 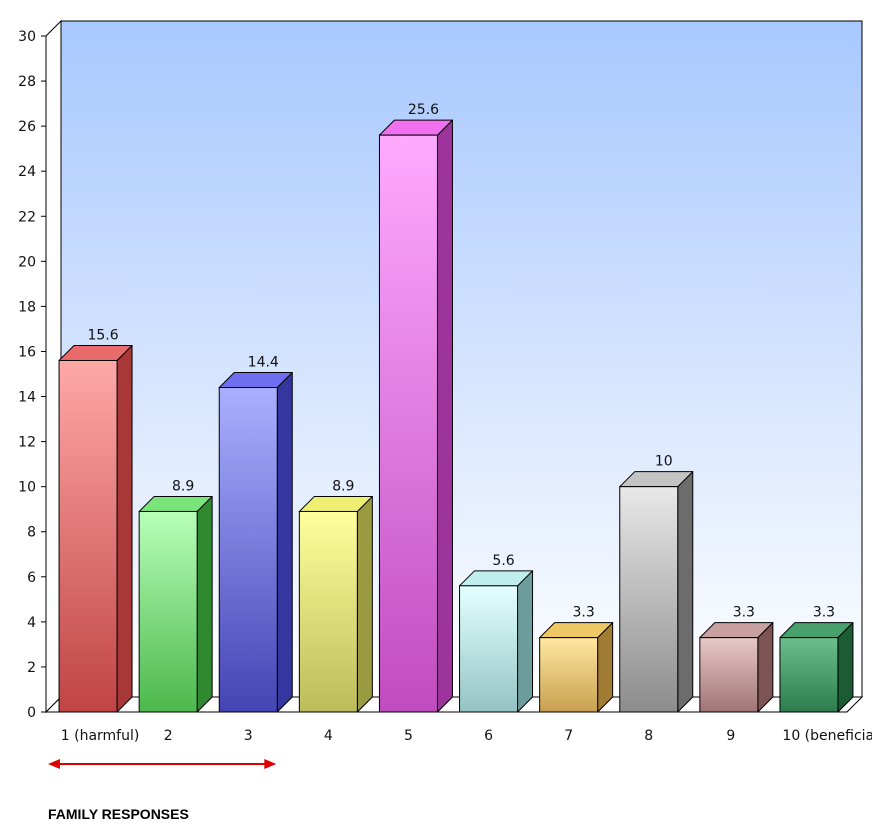 I want to click on x-tick-label: 5, so click(x=408, y=736).